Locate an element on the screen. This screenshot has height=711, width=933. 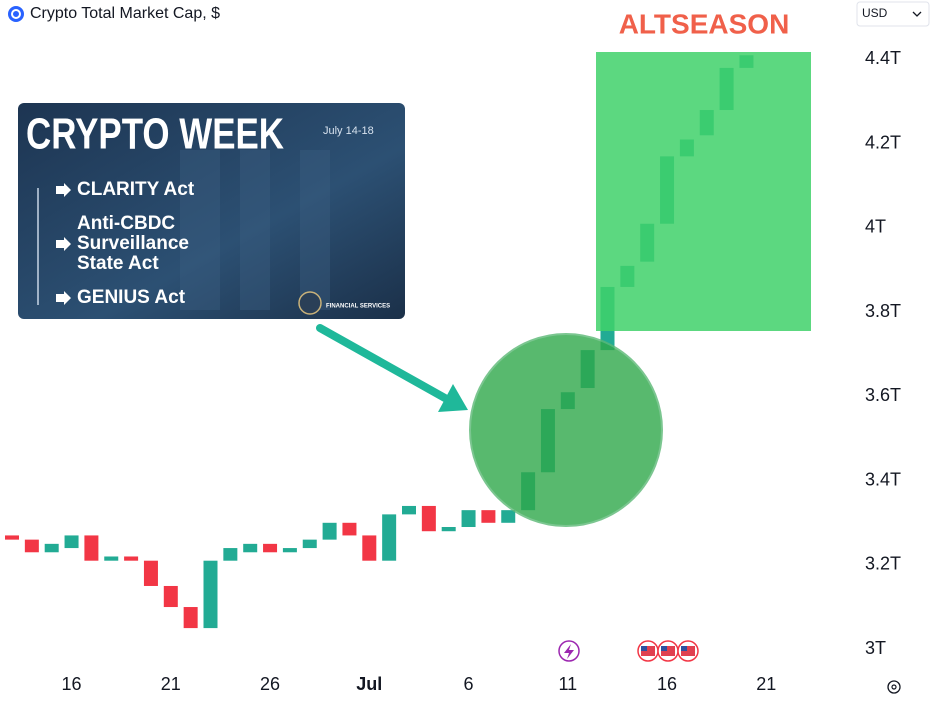
highlight-circle is located at coordinates (566, 430).